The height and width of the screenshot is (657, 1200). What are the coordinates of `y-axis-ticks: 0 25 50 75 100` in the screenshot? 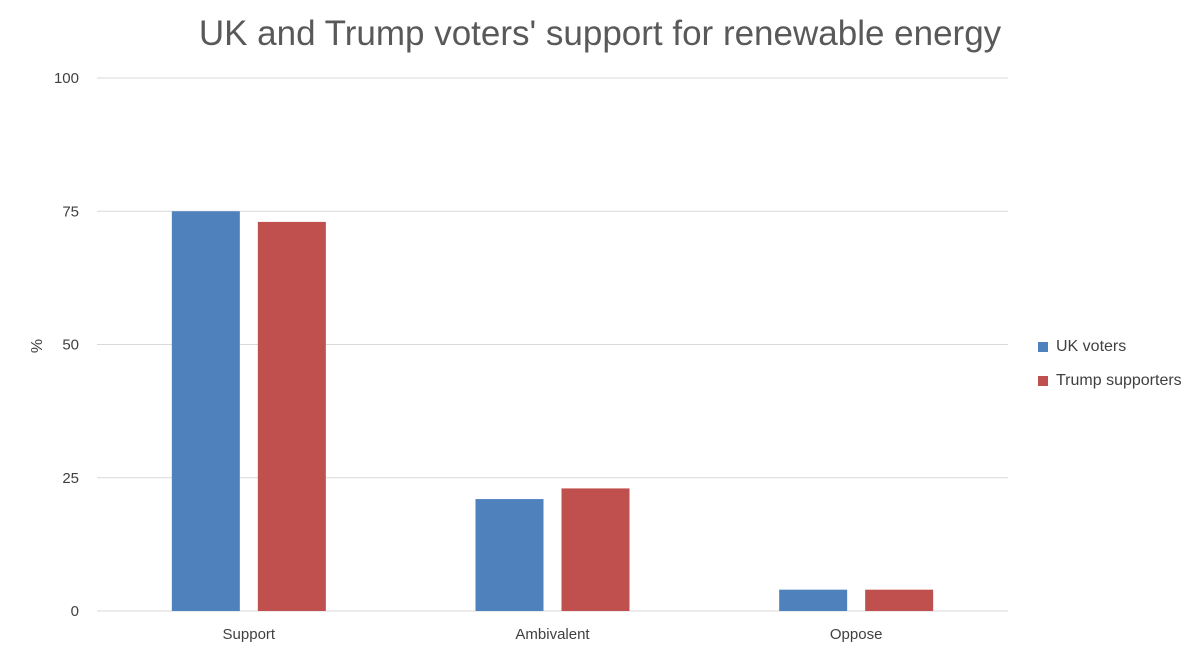 It's located at (66, 345).